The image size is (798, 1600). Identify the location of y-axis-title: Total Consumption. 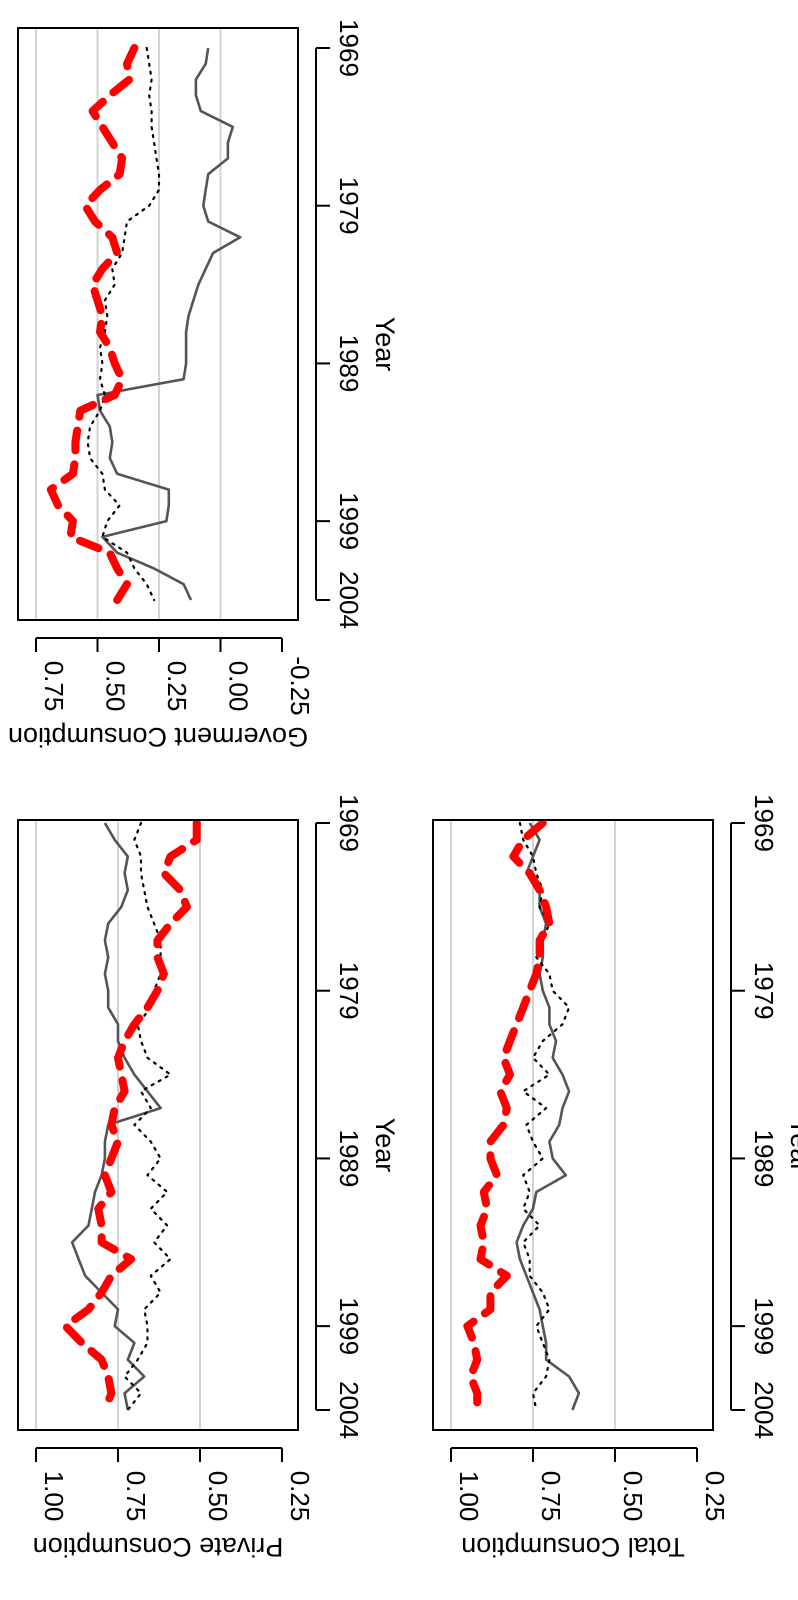
(573, 1547).